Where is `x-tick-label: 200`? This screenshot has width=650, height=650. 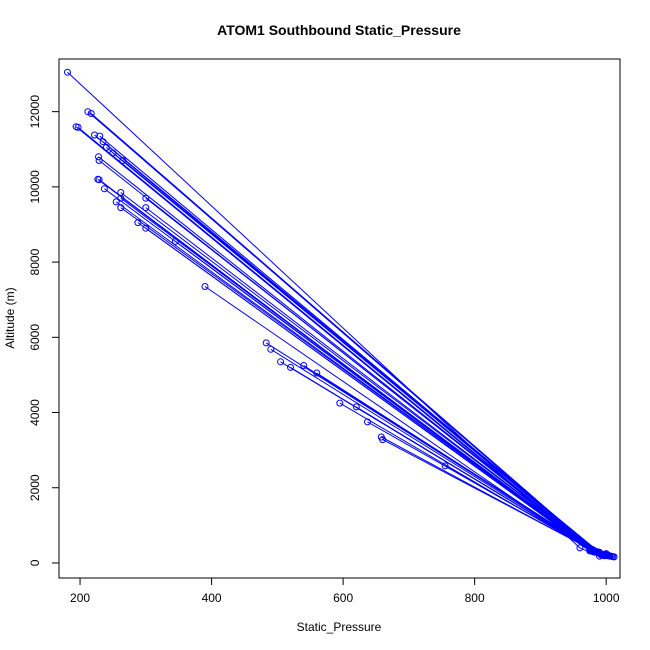
x-tick-label: 200 is located at coordinates (80, 598).